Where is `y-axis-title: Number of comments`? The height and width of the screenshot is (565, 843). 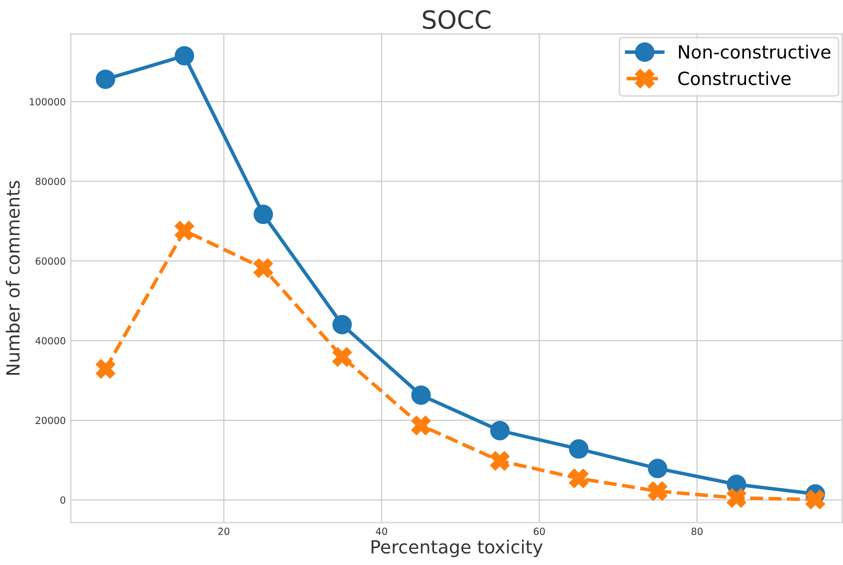
y-axis-title: Number of comments is located at coordinates (13, 277).